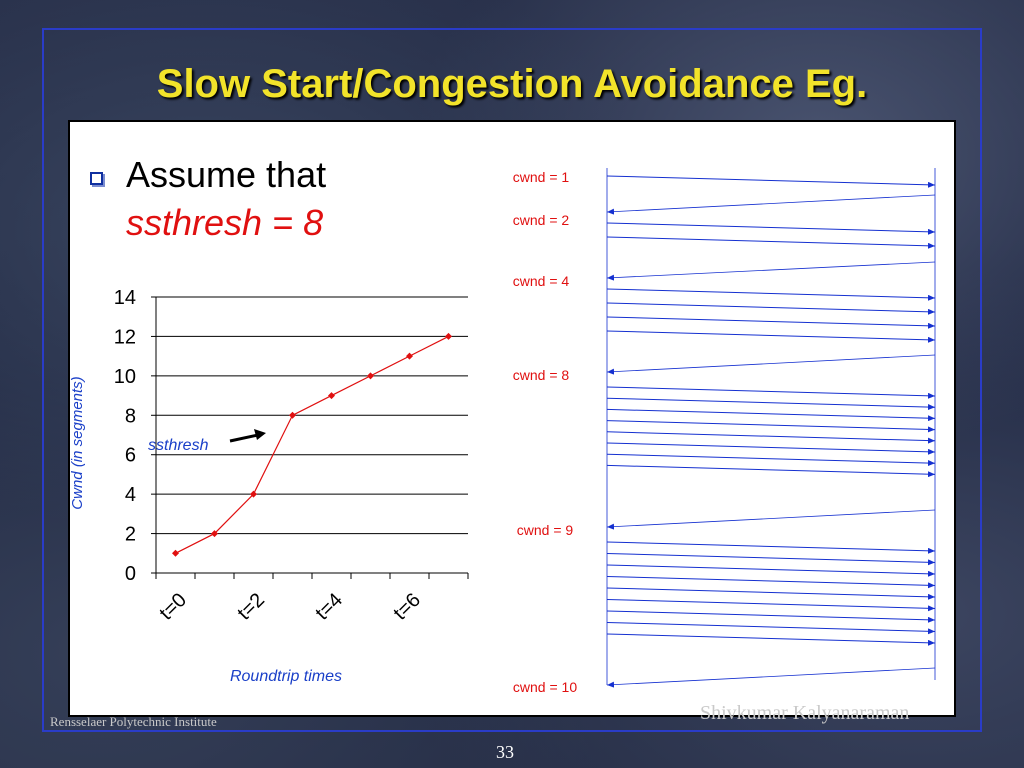  Describe the element at coordinates (125, 377) in the screenshot. I see `y-tick-label: 10` at that location.